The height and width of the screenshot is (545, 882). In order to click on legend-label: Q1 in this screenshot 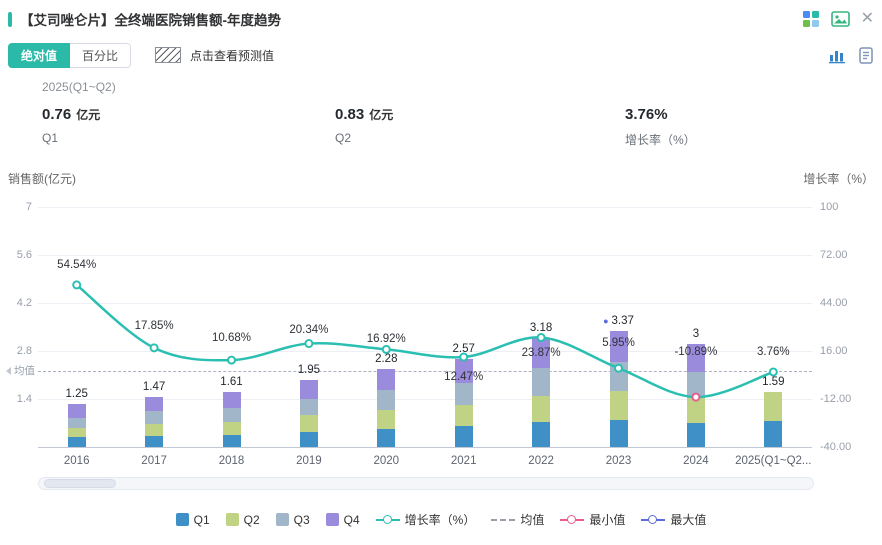, I will do `click(201, 519)`.